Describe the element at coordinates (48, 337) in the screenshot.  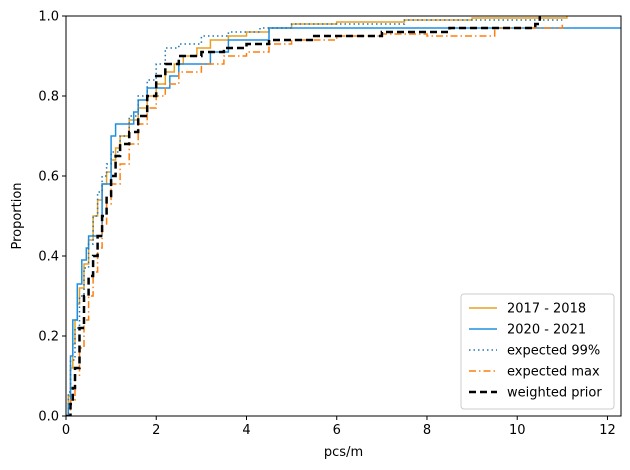
I see `y-tick-label: 0.2` at that location.